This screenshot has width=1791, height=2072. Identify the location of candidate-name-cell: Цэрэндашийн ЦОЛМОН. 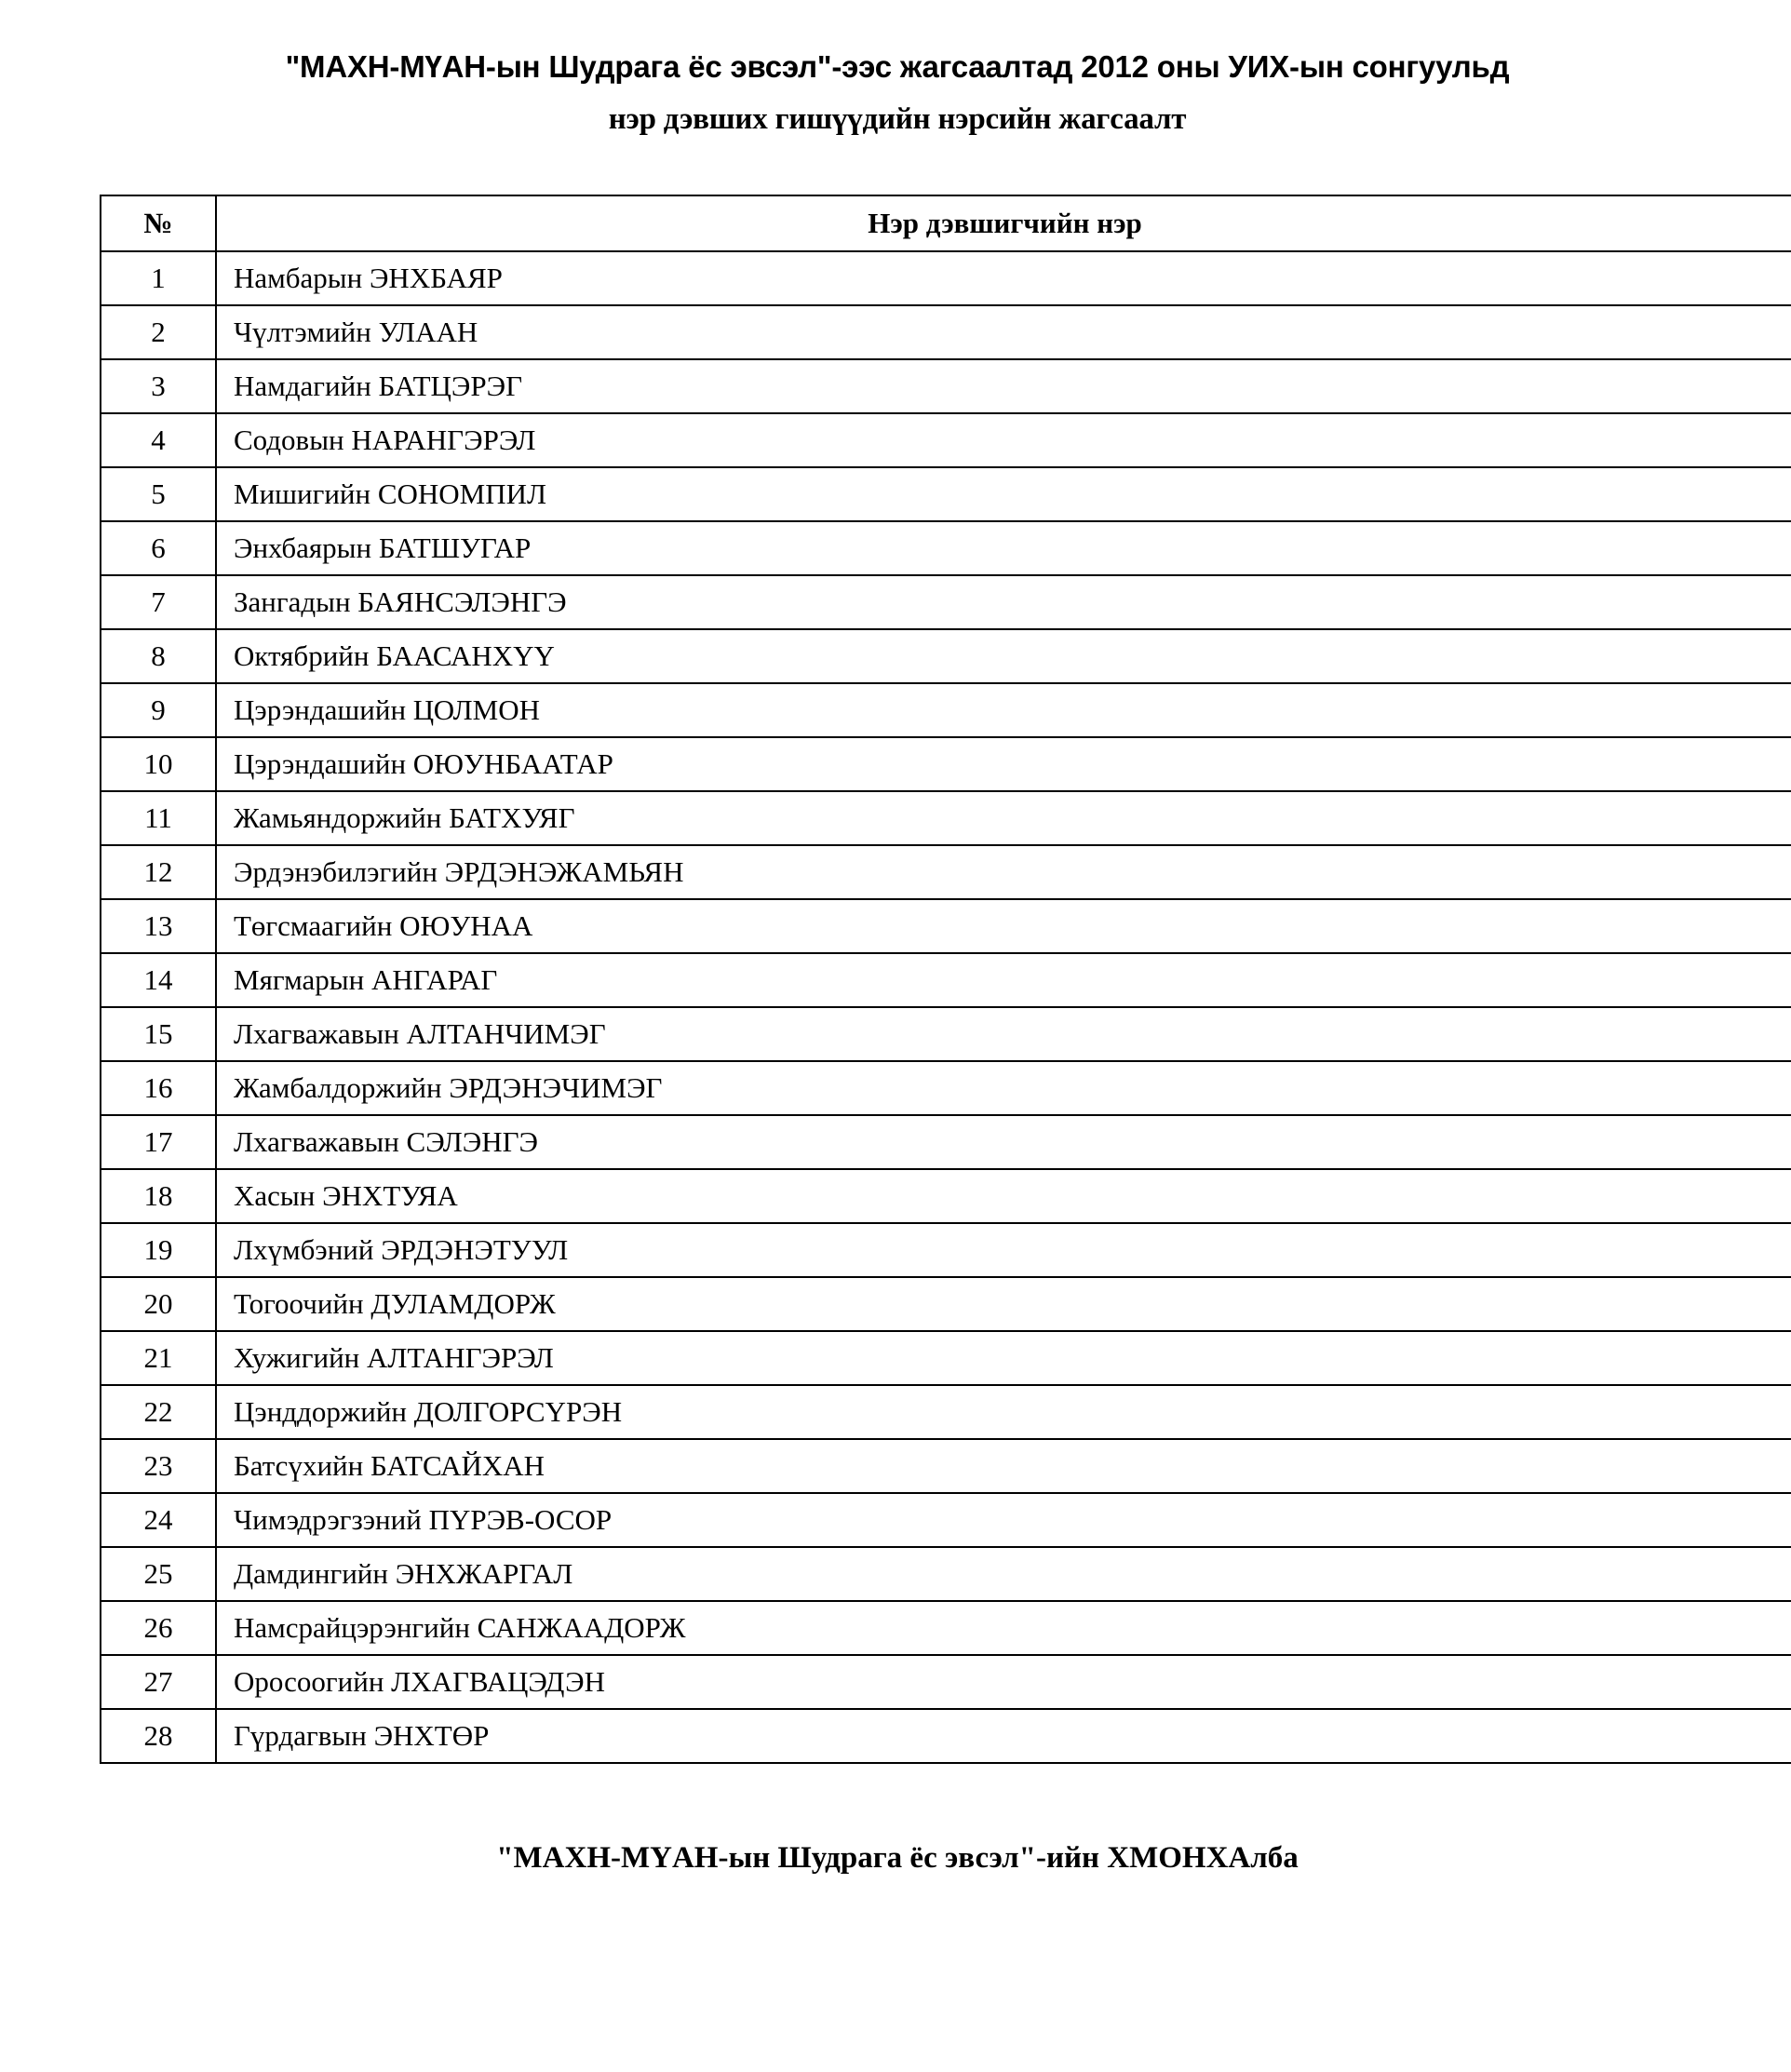
(1003, 710).